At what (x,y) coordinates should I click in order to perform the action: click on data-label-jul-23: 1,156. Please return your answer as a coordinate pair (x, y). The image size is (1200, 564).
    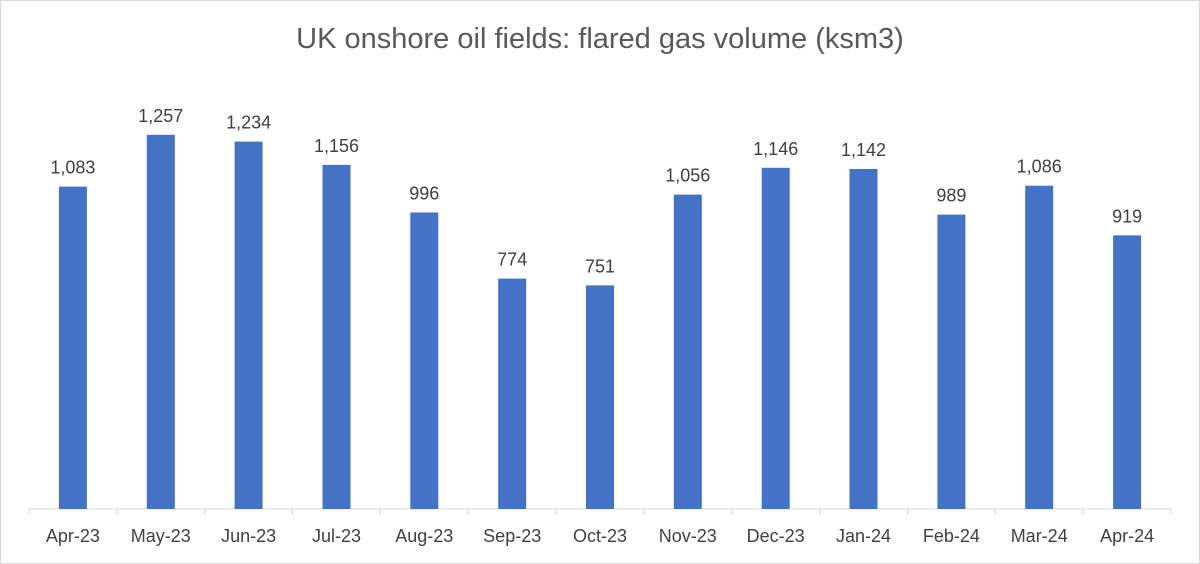
    Looking at the image, I should click on (336, 146).